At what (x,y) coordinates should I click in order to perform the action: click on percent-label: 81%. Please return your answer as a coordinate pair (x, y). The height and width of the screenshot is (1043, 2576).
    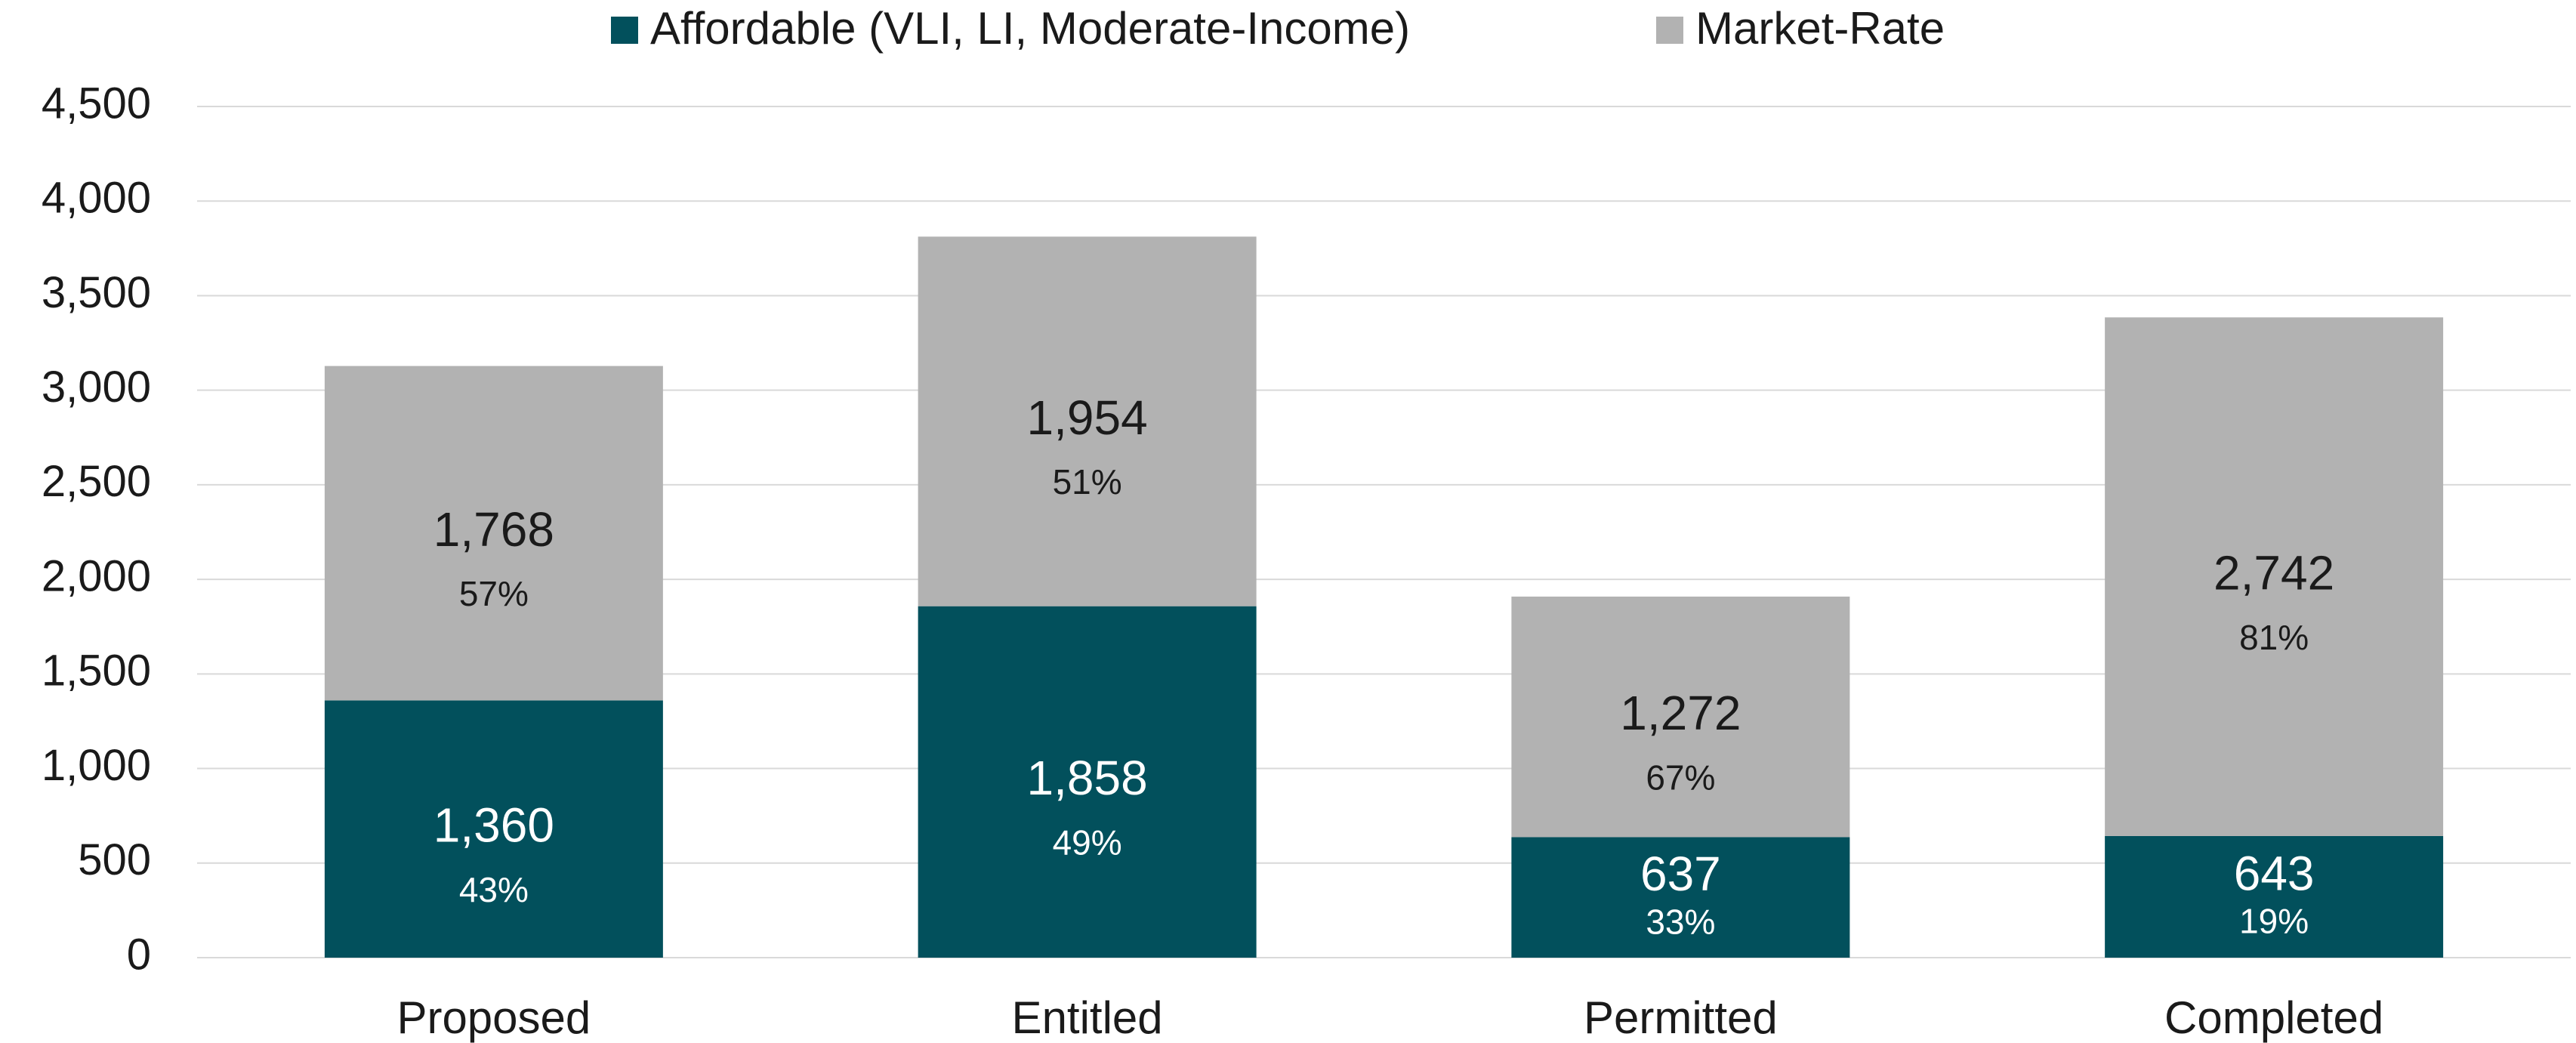
    Looking at the image, I should click on (2274, 637).